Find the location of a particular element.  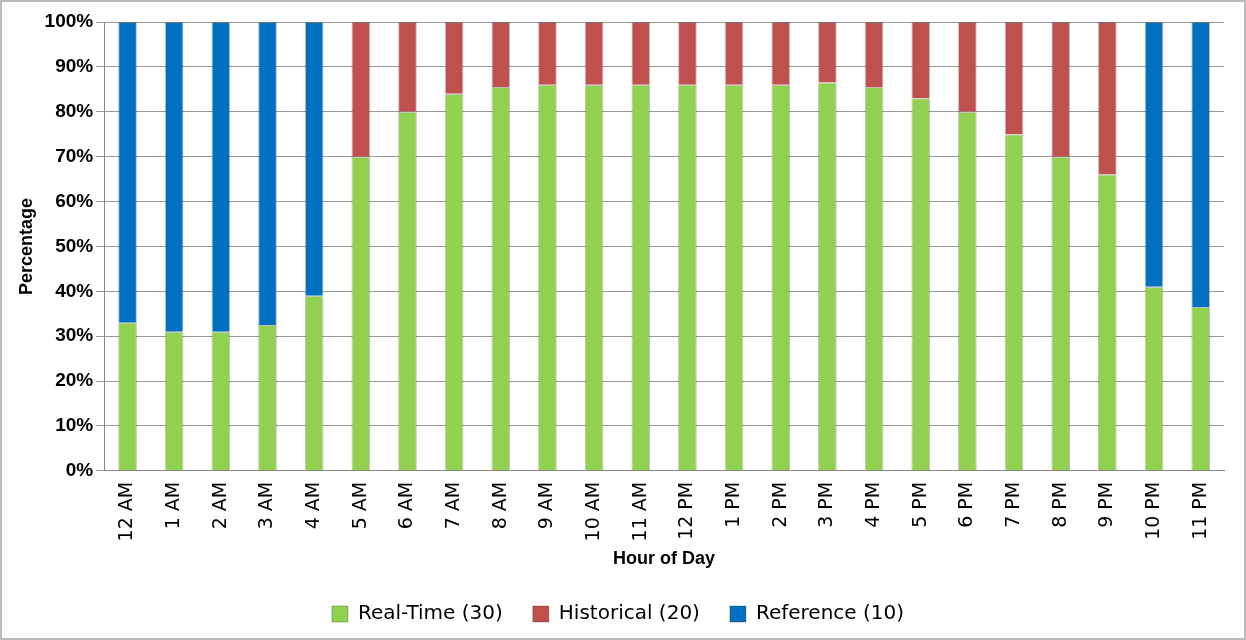

x-tick-label: 7 PM is located at coordinates (1011, 504).